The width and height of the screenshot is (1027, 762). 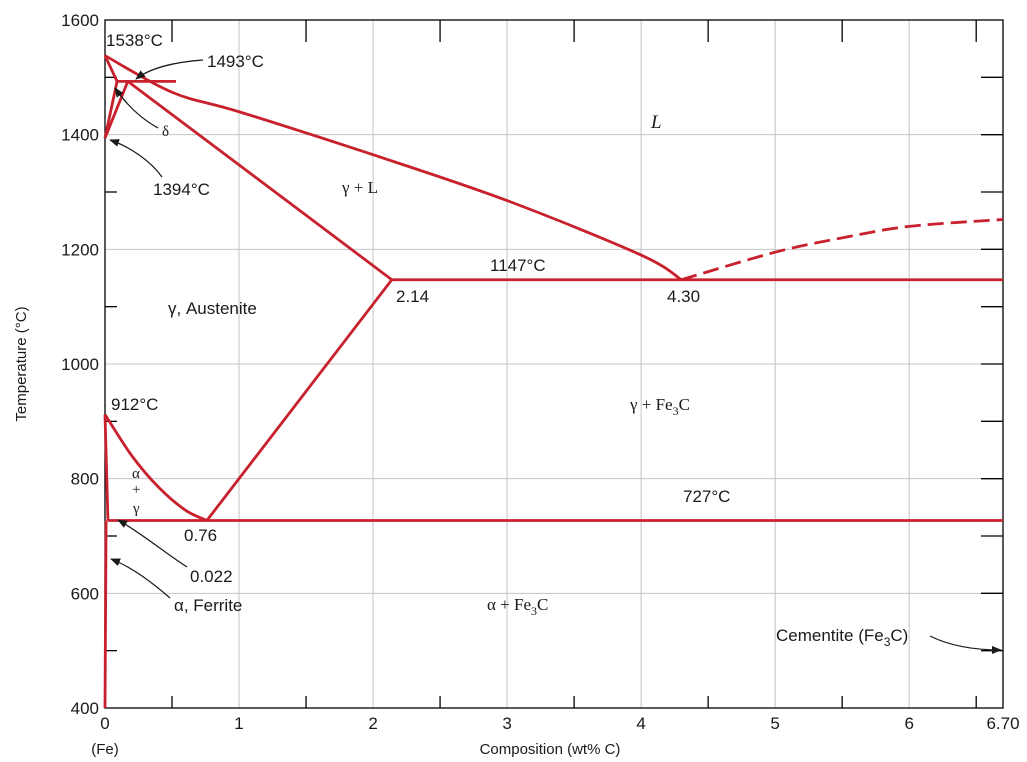 I want to click on annotation-912: 912°C, so click(x=134, y=404).